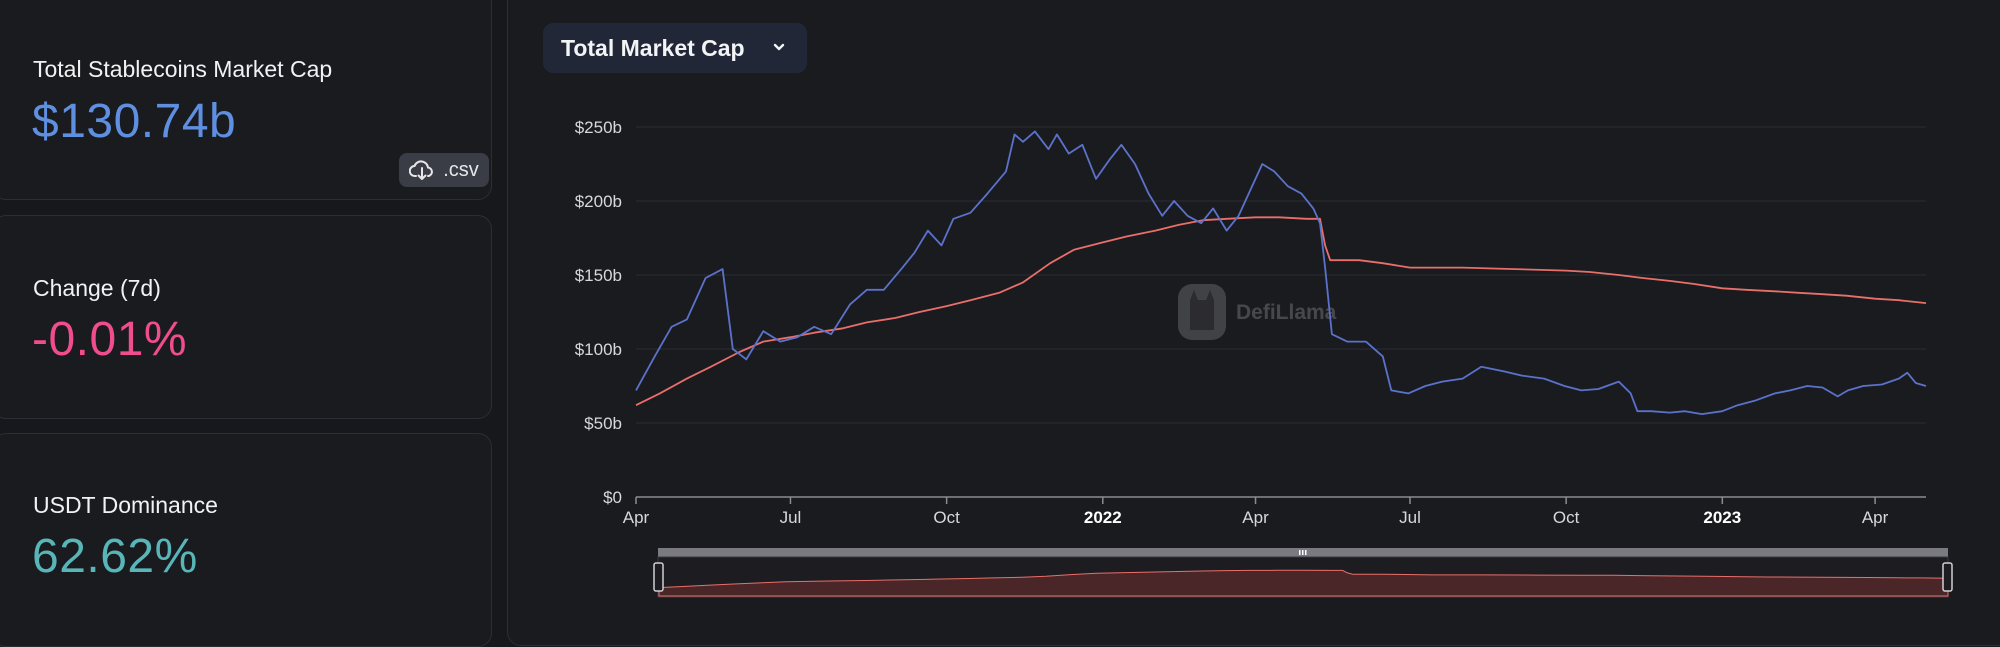  Describe the element at coordinates (598, 275) in the screenshot. I see `y-tick-label: $150b` at that location.